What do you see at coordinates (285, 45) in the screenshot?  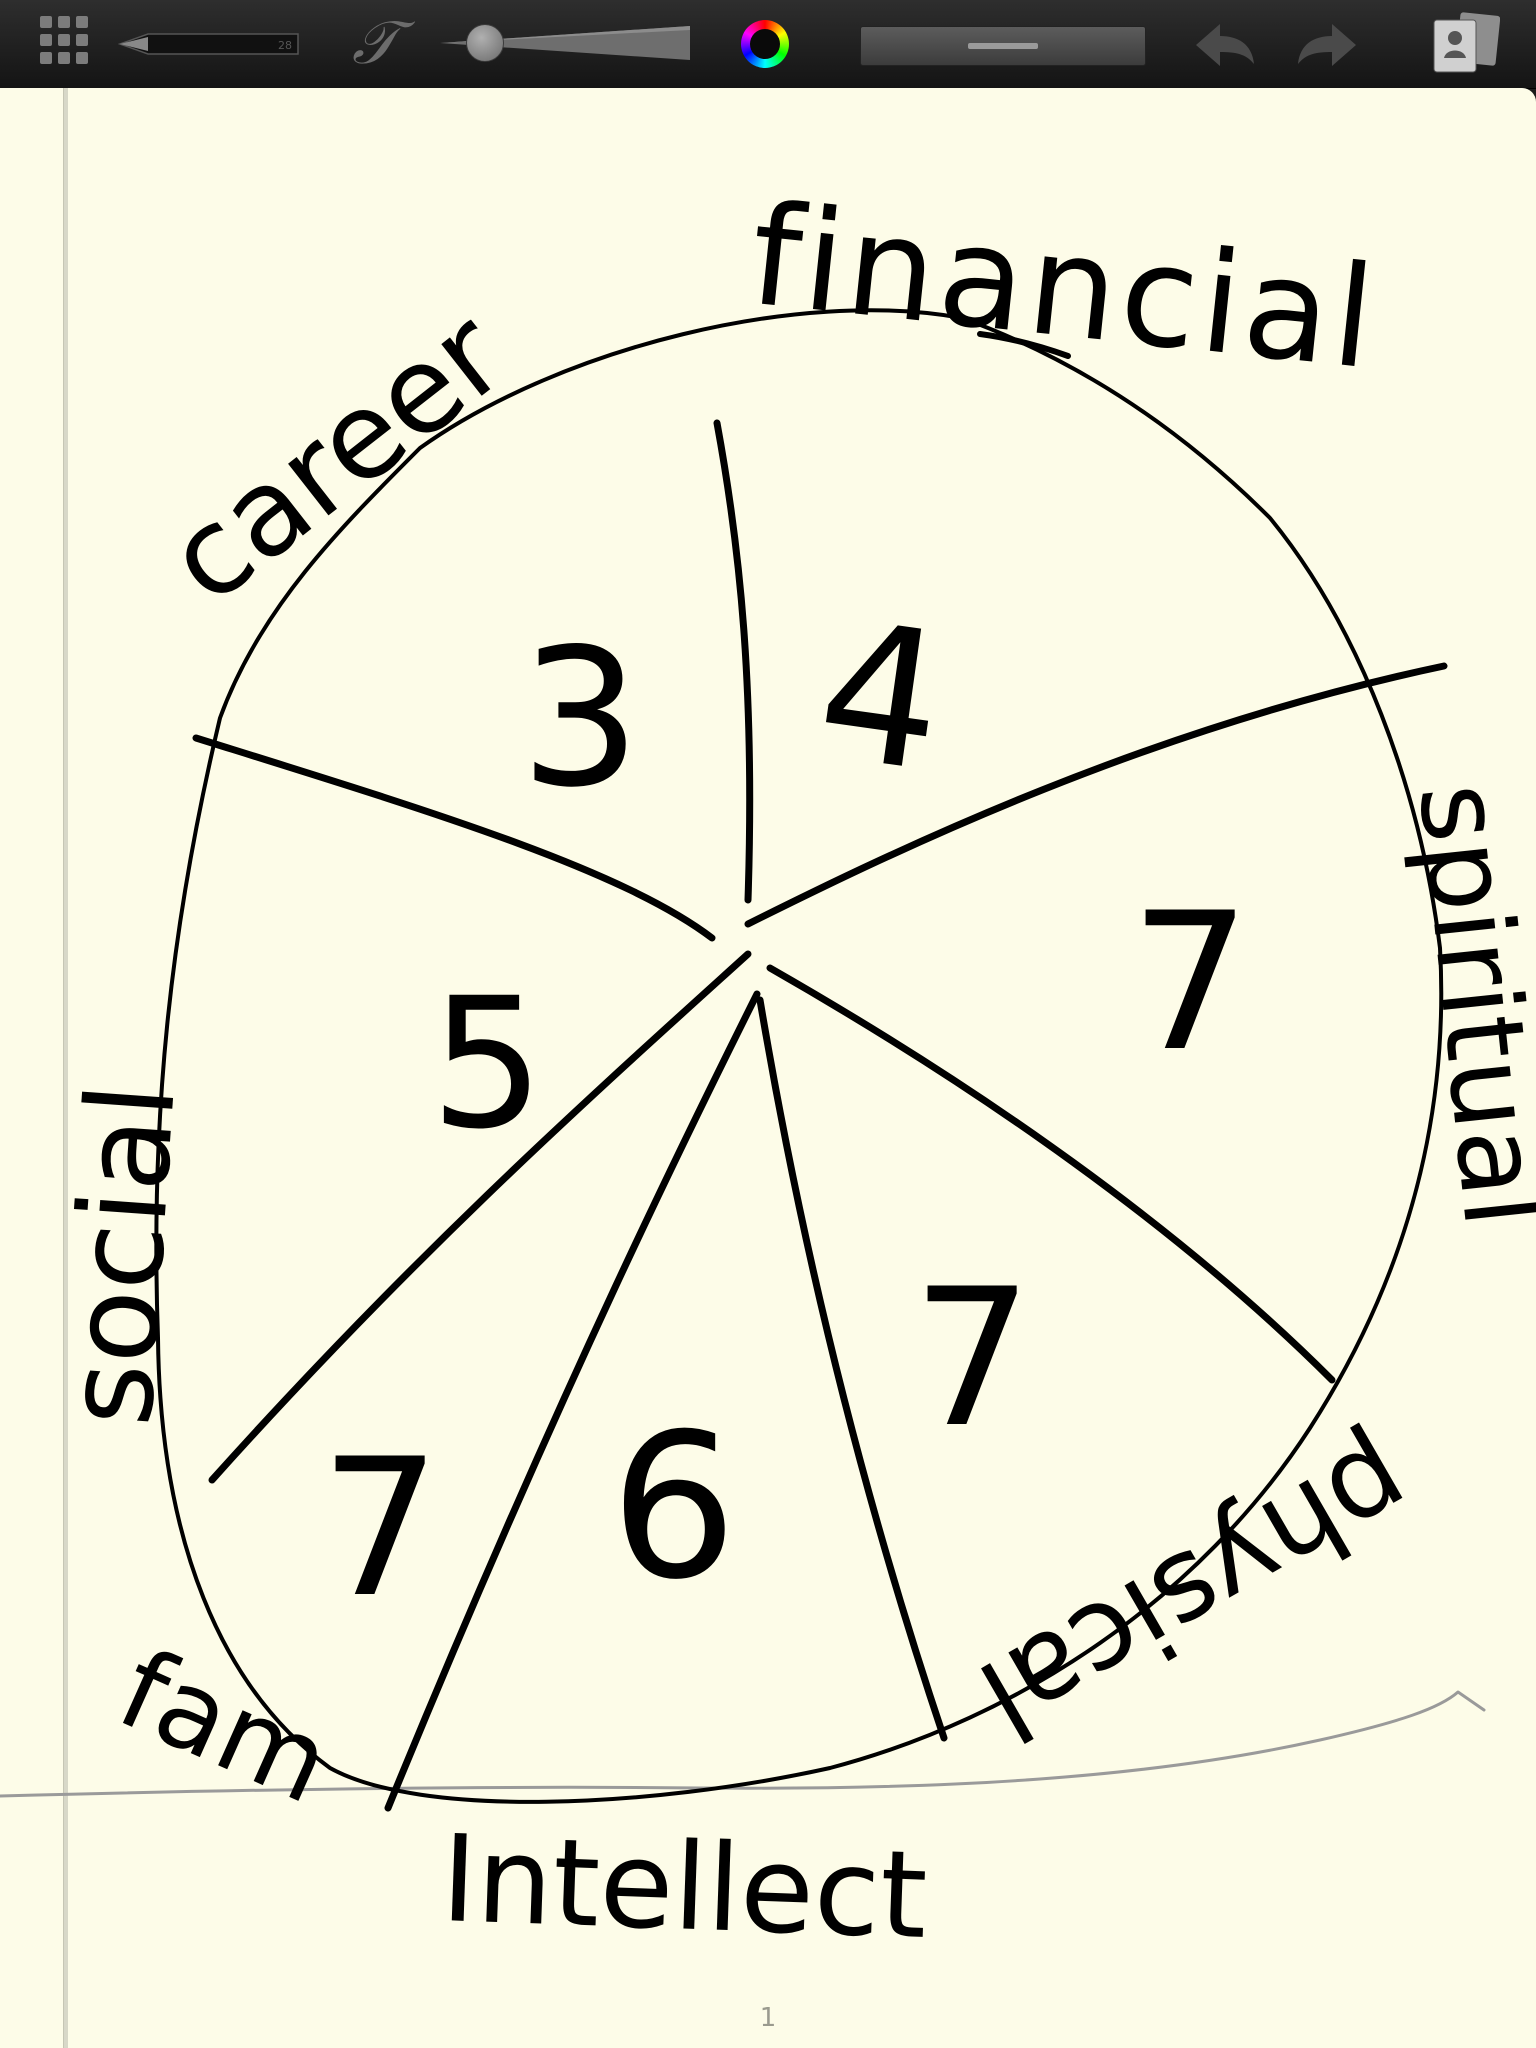 I see `pen-size-label: 28` at bounding box center [285, 45].